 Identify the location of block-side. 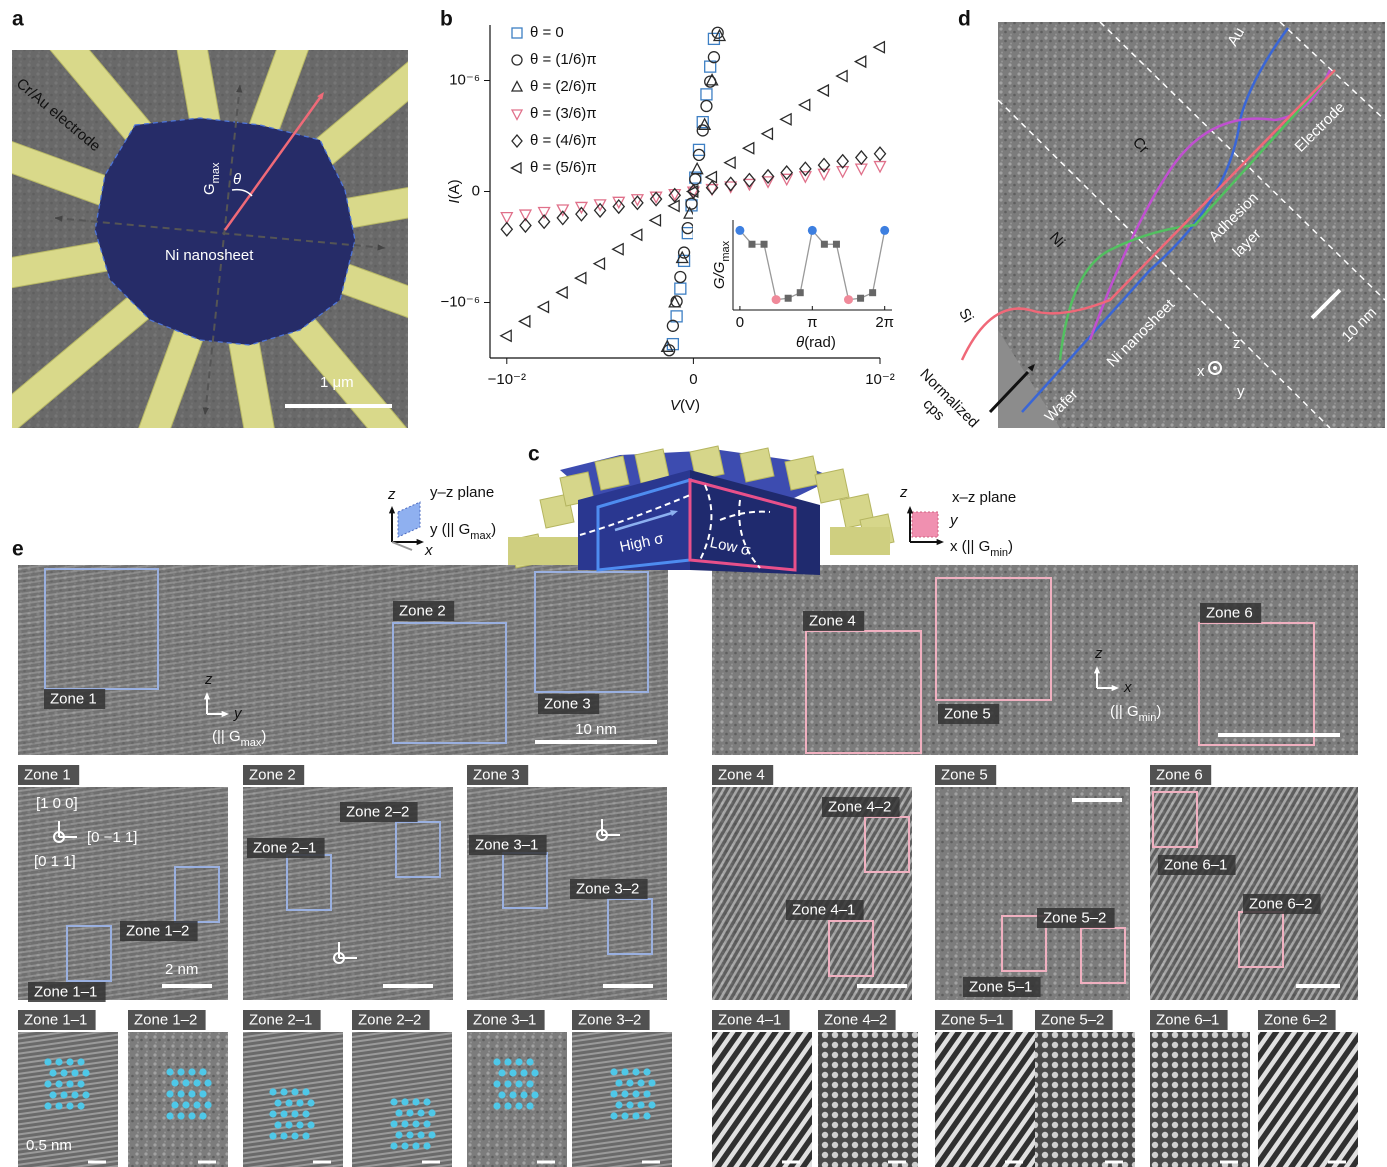
(755, 522).